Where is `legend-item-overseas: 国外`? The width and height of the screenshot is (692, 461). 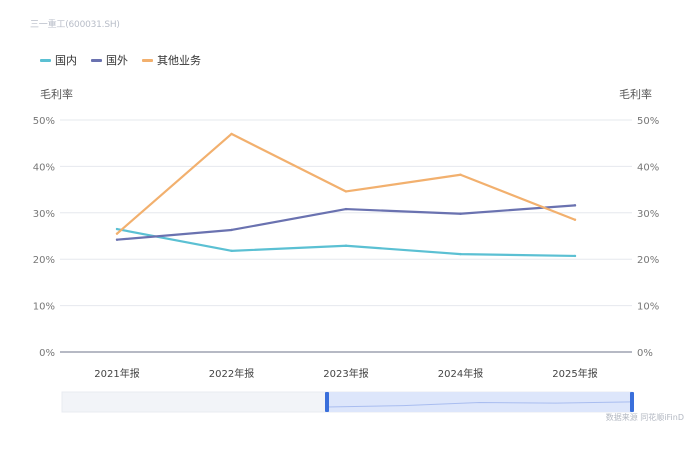 legend-item-overseas: 国外 is located at coordinates (109, 60).